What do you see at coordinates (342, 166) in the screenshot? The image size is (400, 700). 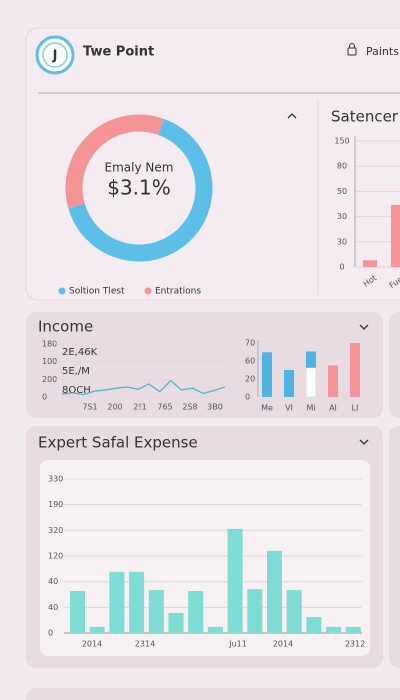 I see `y-tick-label: 80` at bounding box center [342, 166].